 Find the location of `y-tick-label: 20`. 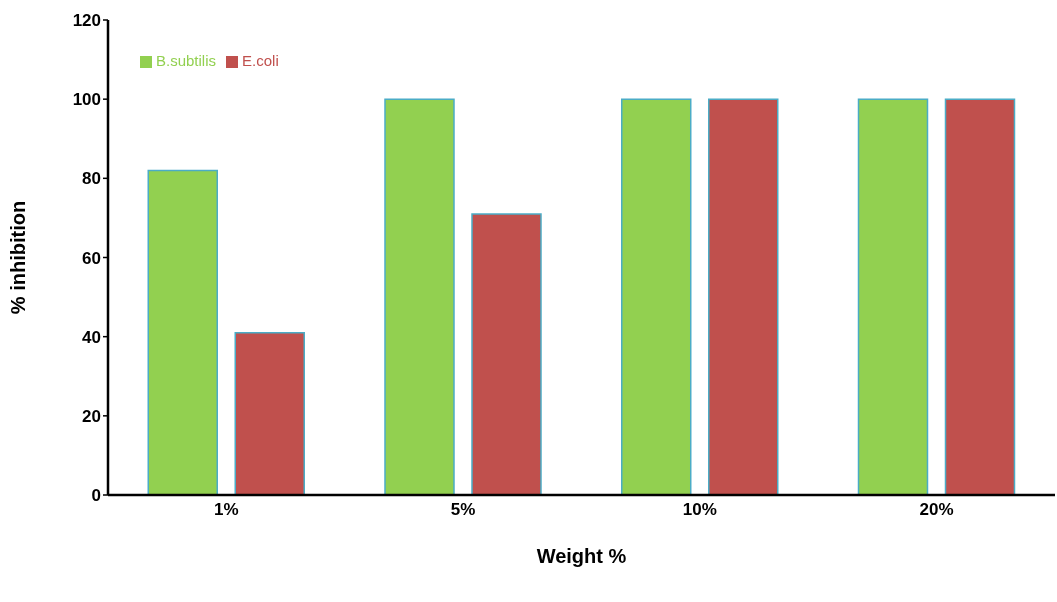

y-tick-label: 20 is located at coordinates (91, 416).